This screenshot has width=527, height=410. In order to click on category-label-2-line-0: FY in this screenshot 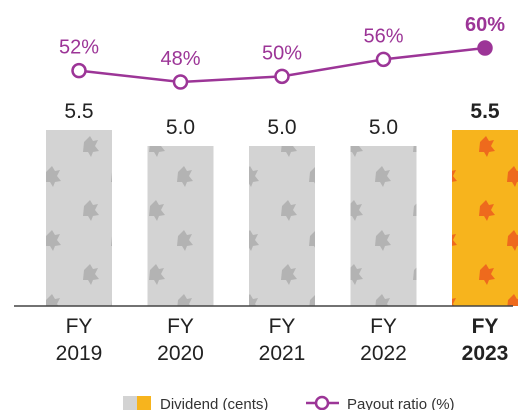, I will do `click(282, 326)`.